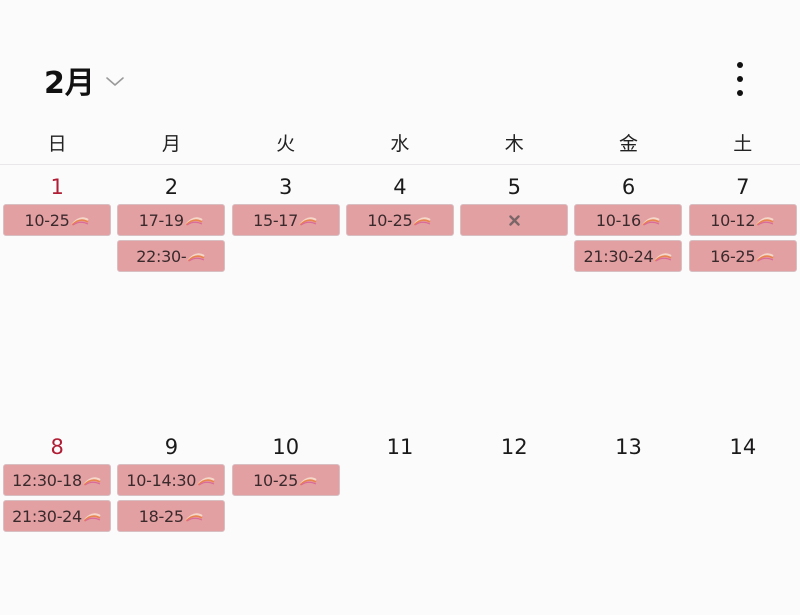 The image size is (800, 615). What do you see at coordinates (286, 522) in the screenshot?
I see `day-cell: 10 10-25` at bounding box center [286, 522].